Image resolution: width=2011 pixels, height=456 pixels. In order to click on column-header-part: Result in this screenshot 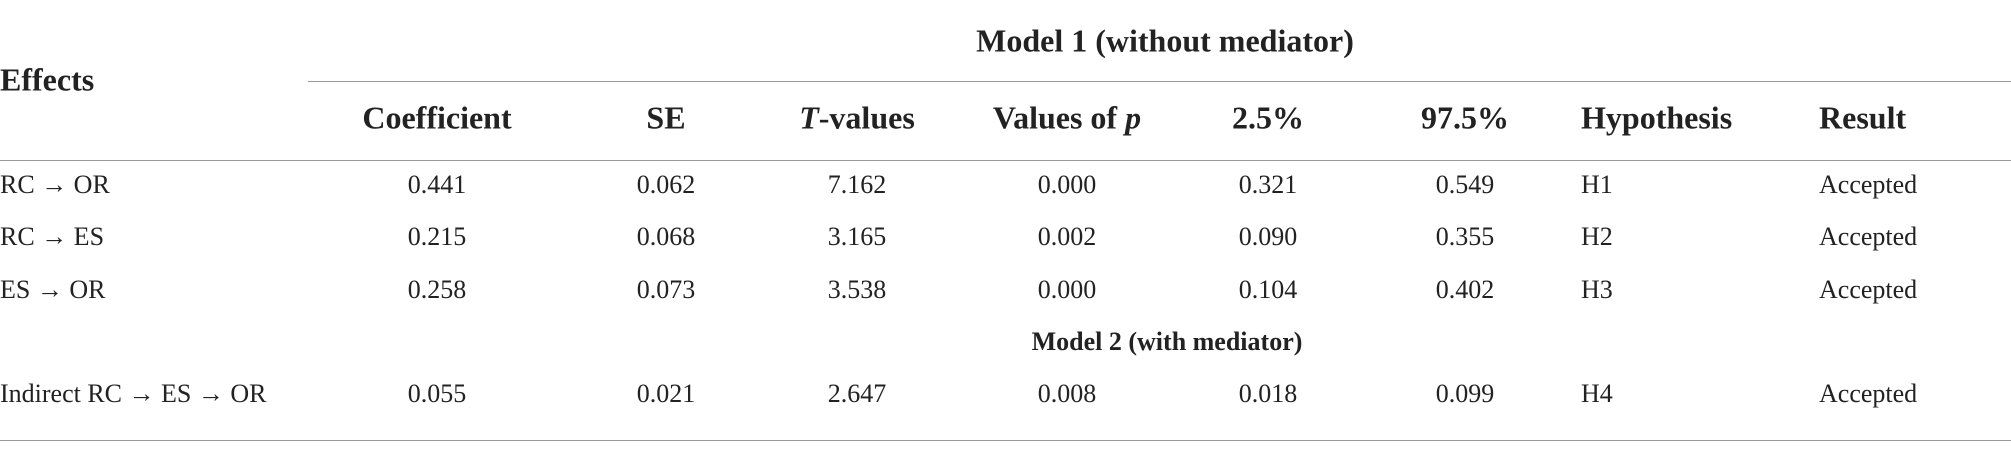, I will do `click(1863, 117)`.